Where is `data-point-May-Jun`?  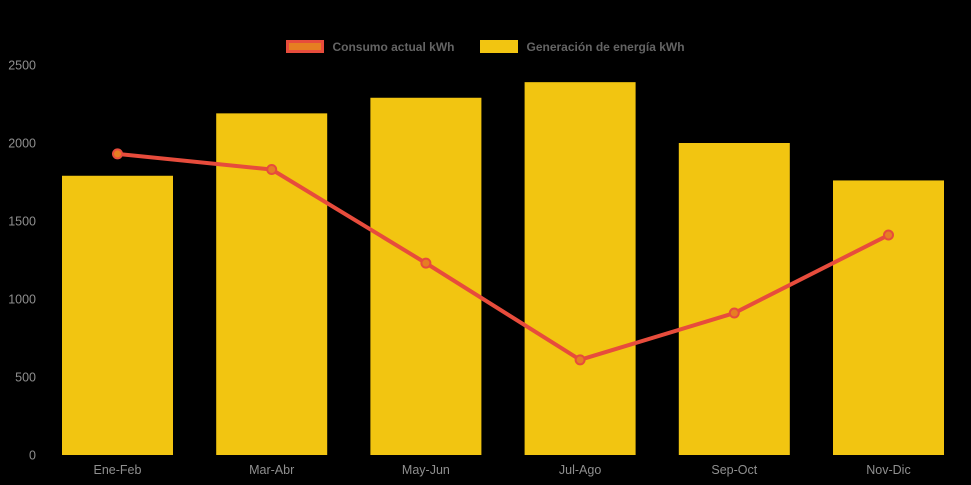
data-point-May-Jun is located at coordinates (426, 263).